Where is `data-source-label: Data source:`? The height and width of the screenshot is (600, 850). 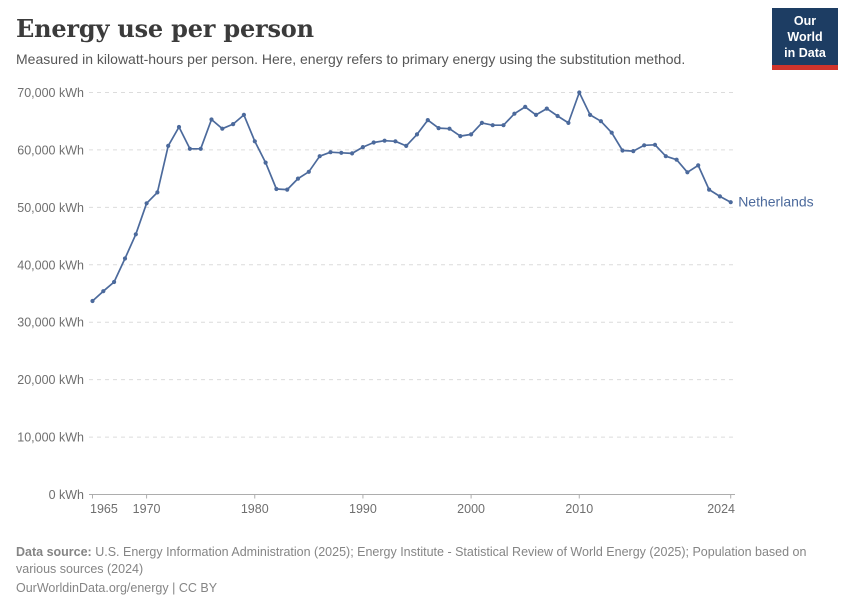 data-source-label: Data source: is located at coordinates (54, 551).